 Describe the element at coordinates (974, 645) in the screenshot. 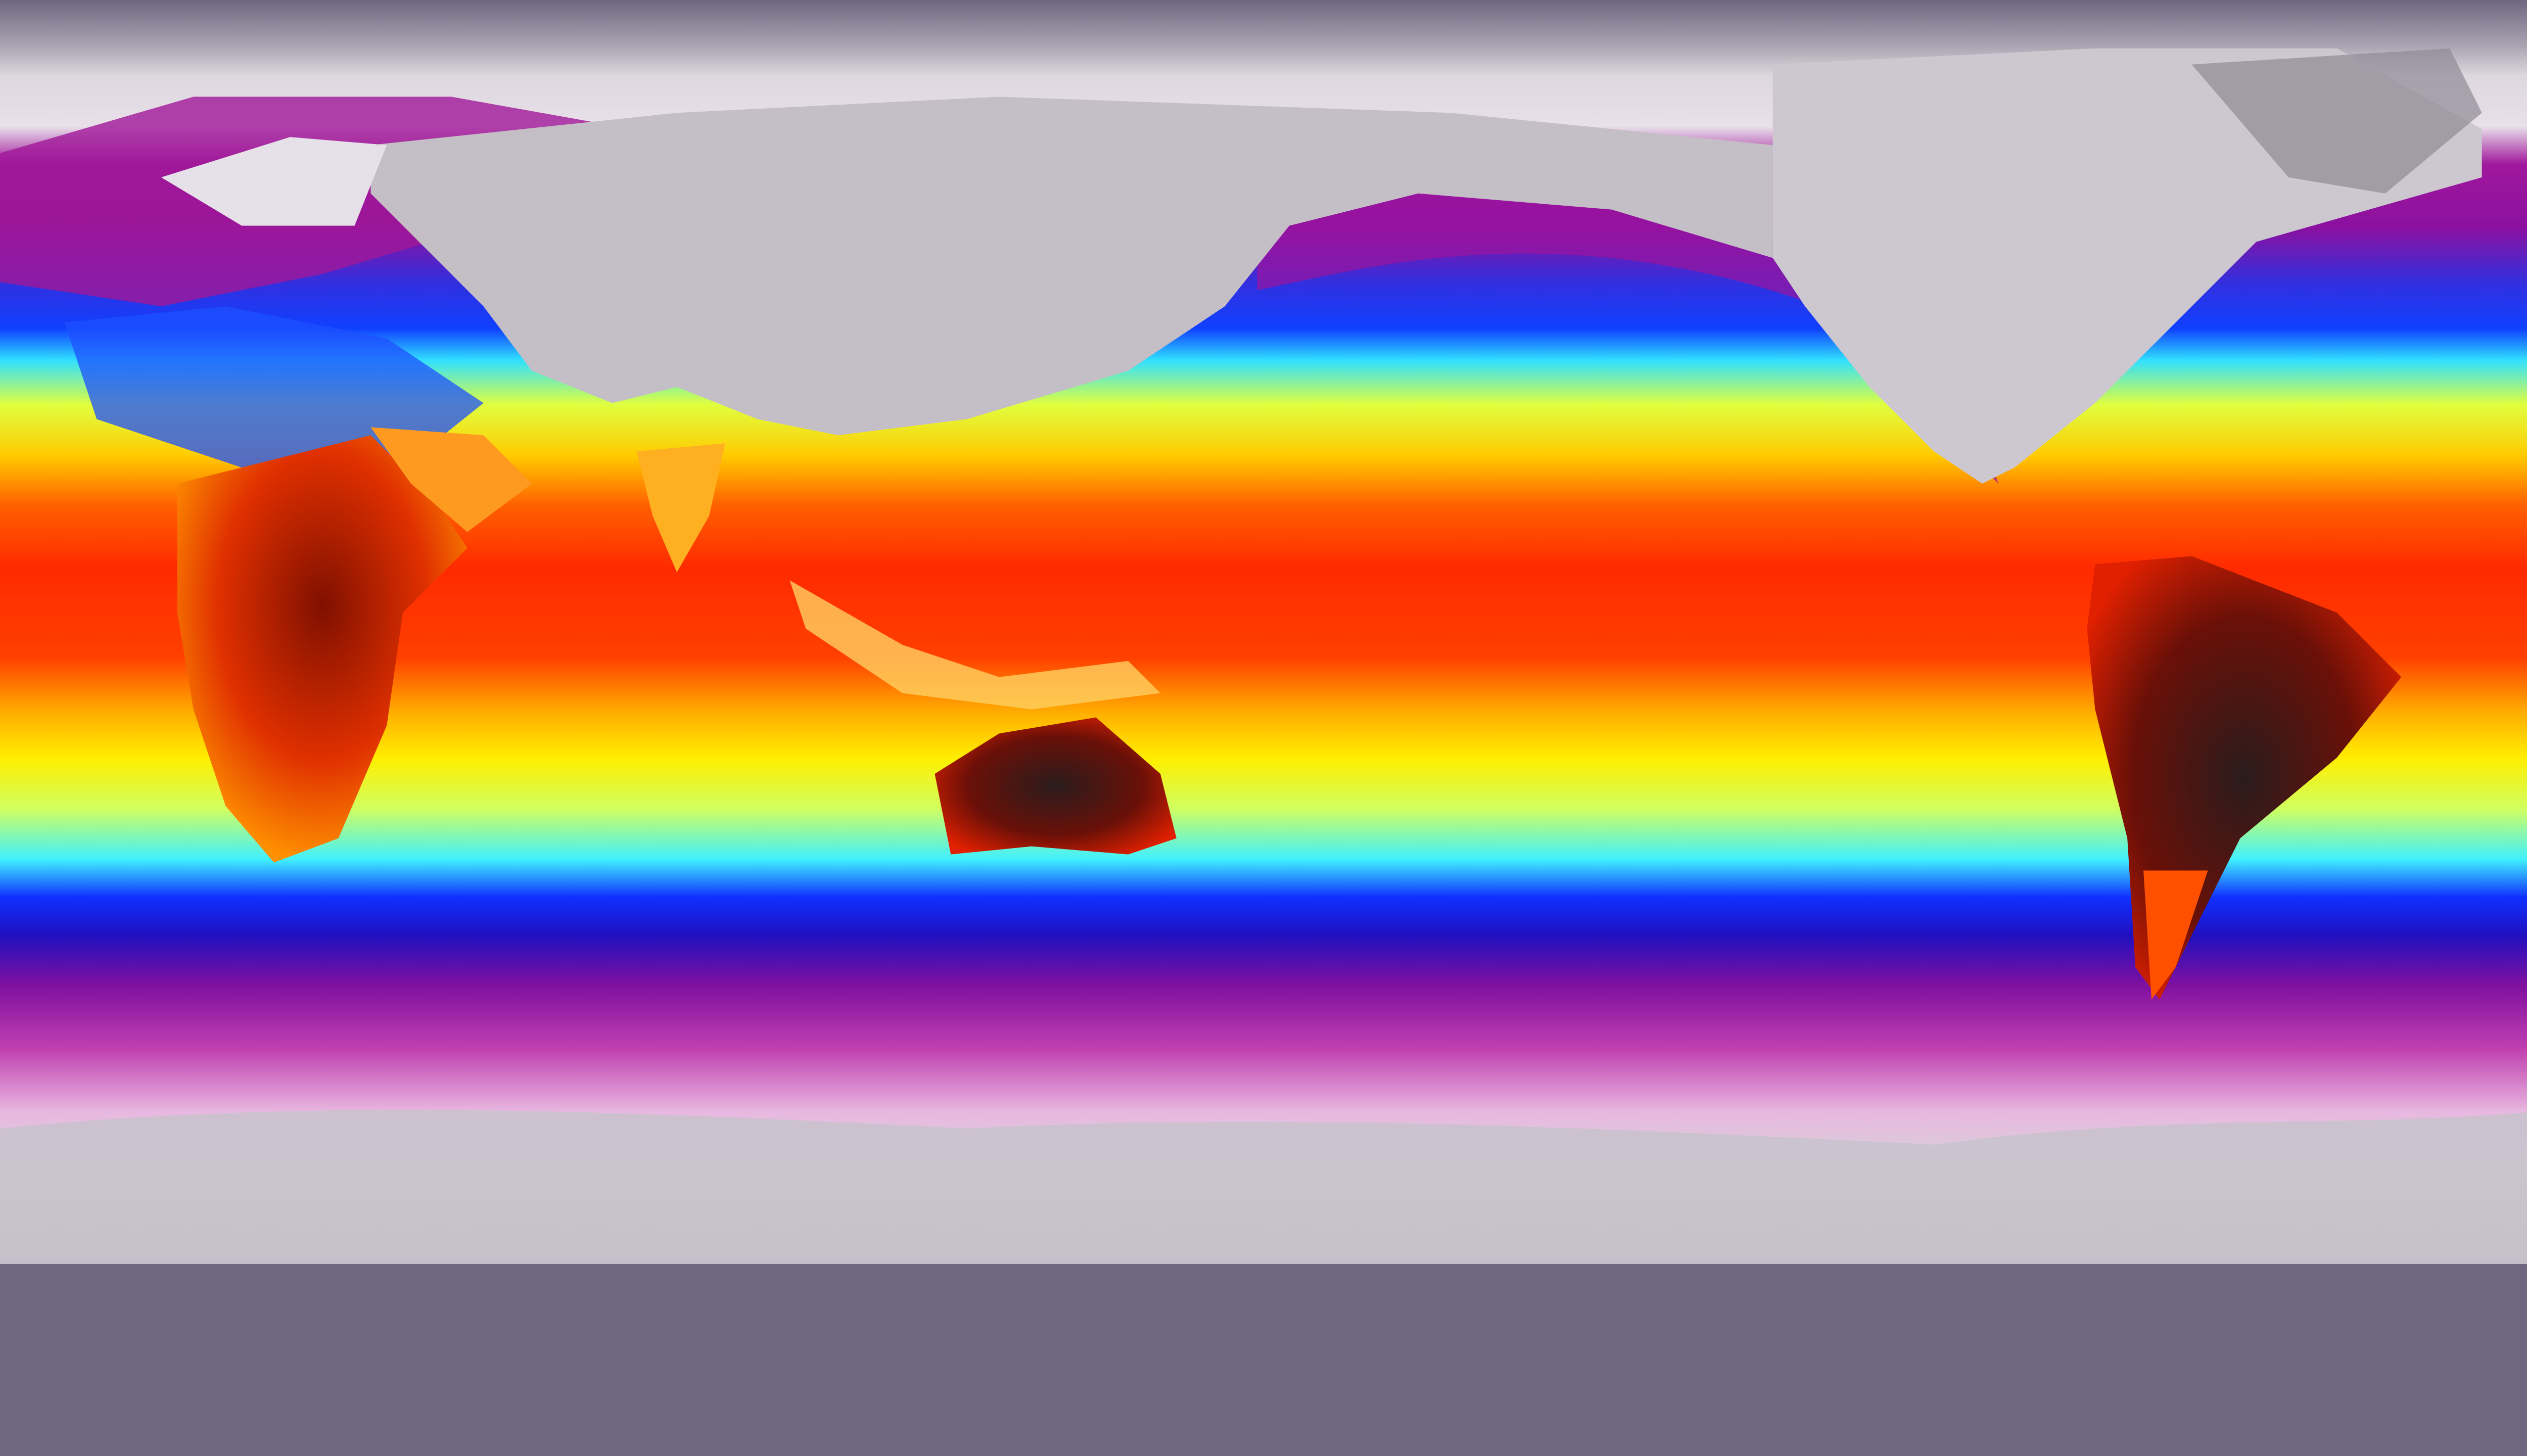

I see `southeast-asia-islands` at that location.